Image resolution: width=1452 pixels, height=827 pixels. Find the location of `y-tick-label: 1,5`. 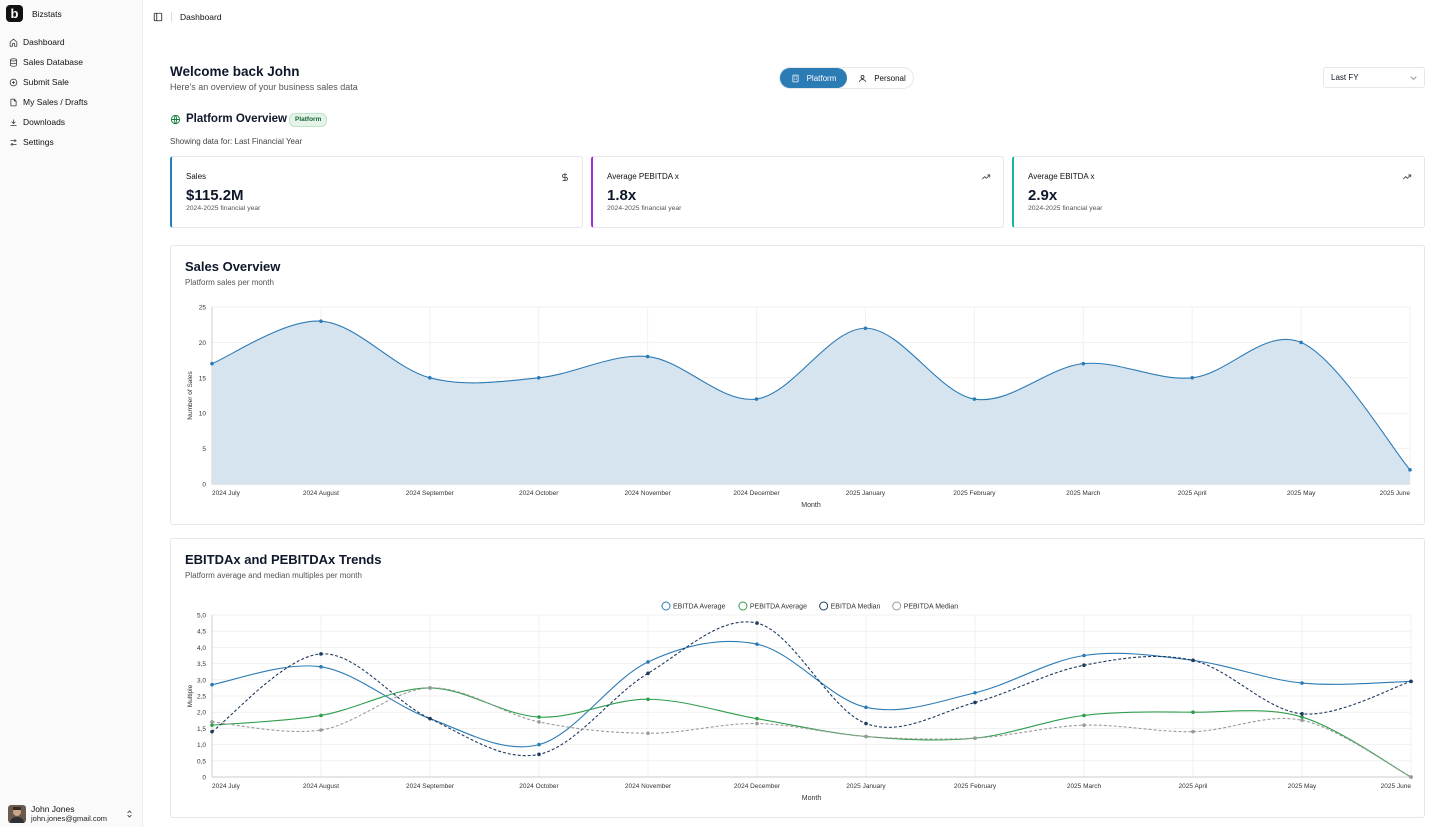

y-tick-label: 1,5 is located at coordinates (201, 729).